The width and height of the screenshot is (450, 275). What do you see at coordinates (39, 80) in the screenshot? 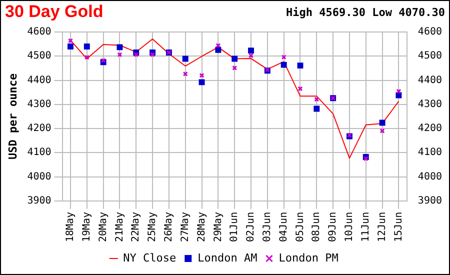
I see `y-tick-label: 4400` at bounding box center [39, 80].